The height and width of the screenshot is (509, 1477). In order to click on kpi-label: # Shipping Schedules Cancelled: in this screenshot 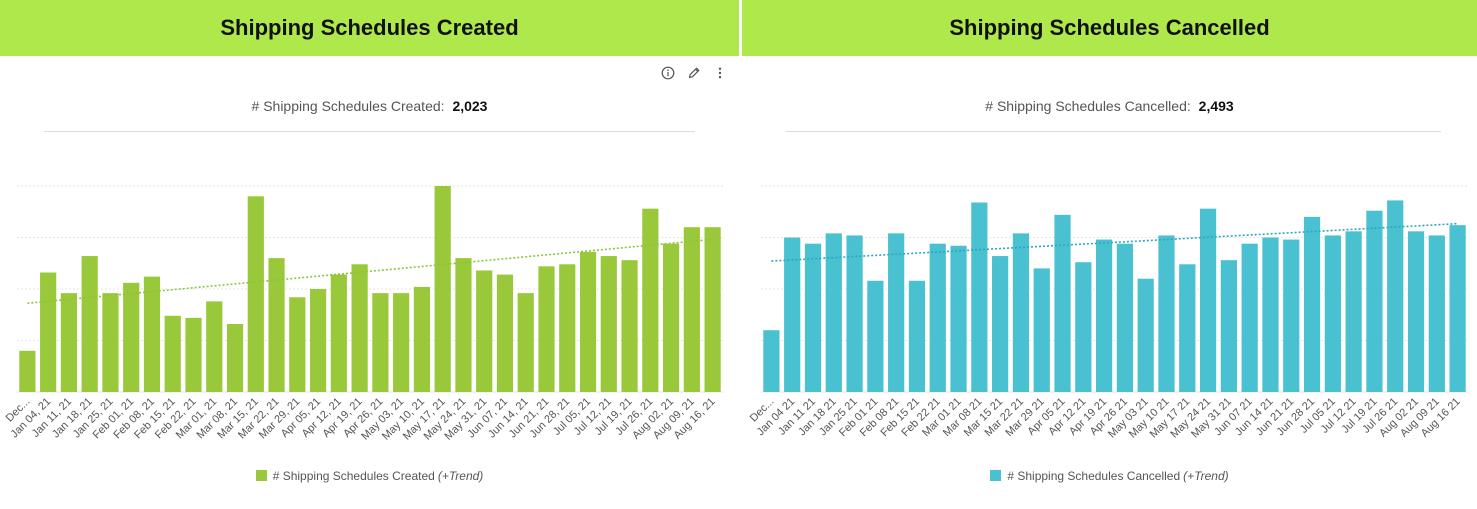, I will do `click(1088, 106)`.